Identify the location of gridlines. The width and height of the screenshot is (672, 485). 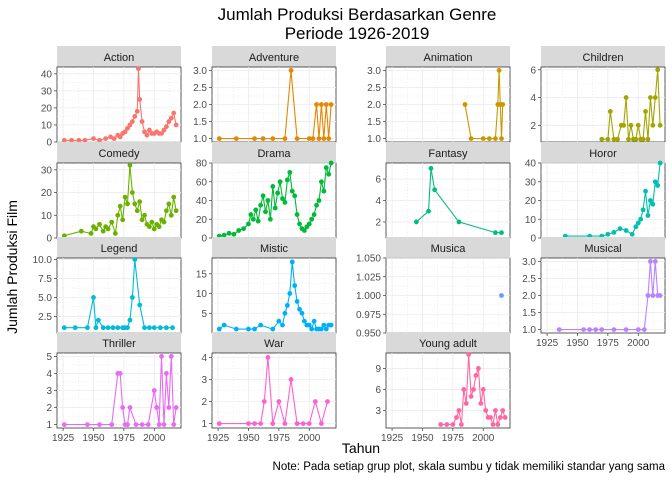
(119, 295).